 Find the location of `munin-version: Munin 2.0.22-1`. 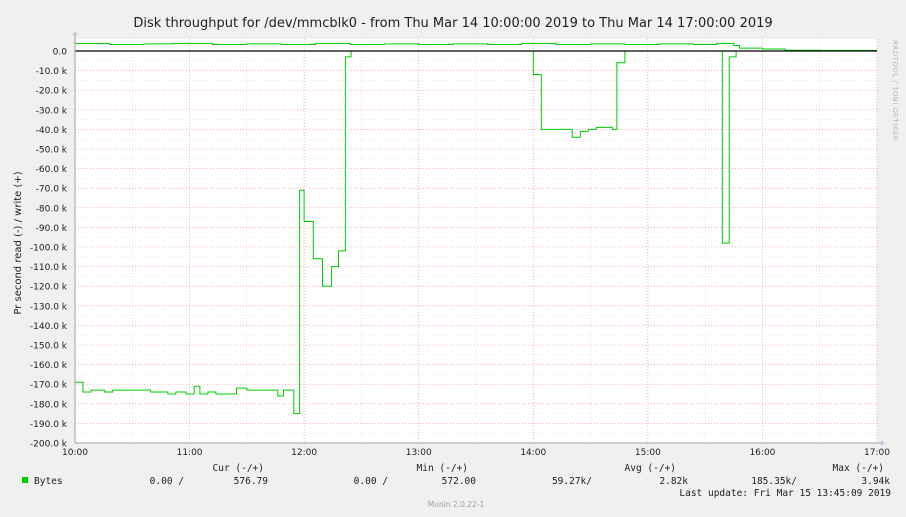

munin-version: Munin 2.0.22-1 is located at coordinates (456, 504).